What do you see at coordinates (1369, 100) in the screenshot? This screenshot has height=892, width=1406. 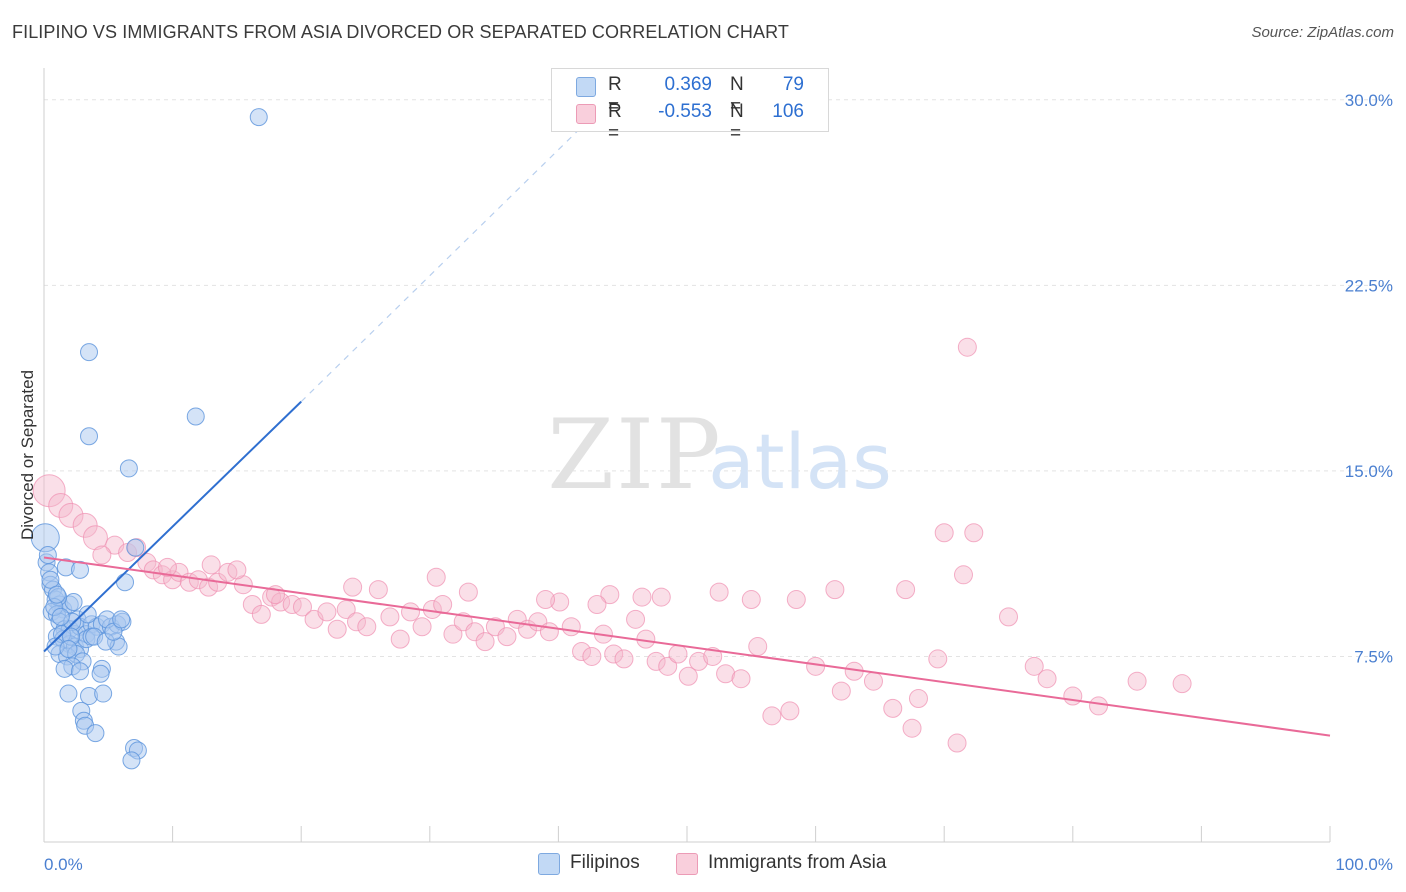 I see `y-tick-label: 30.0%` at bounding box center [1369, 100].